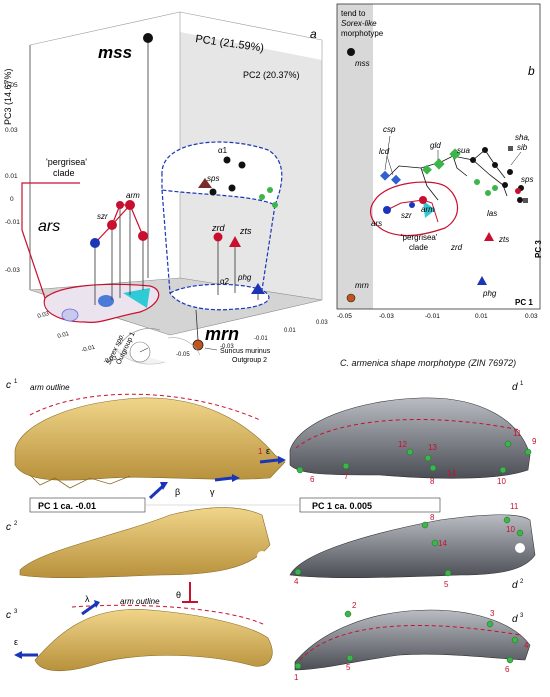  What do you see at coordinates (344, 316) in the screenshot?
I see `svg-text: -0.05` at bounding box center [344, 316].